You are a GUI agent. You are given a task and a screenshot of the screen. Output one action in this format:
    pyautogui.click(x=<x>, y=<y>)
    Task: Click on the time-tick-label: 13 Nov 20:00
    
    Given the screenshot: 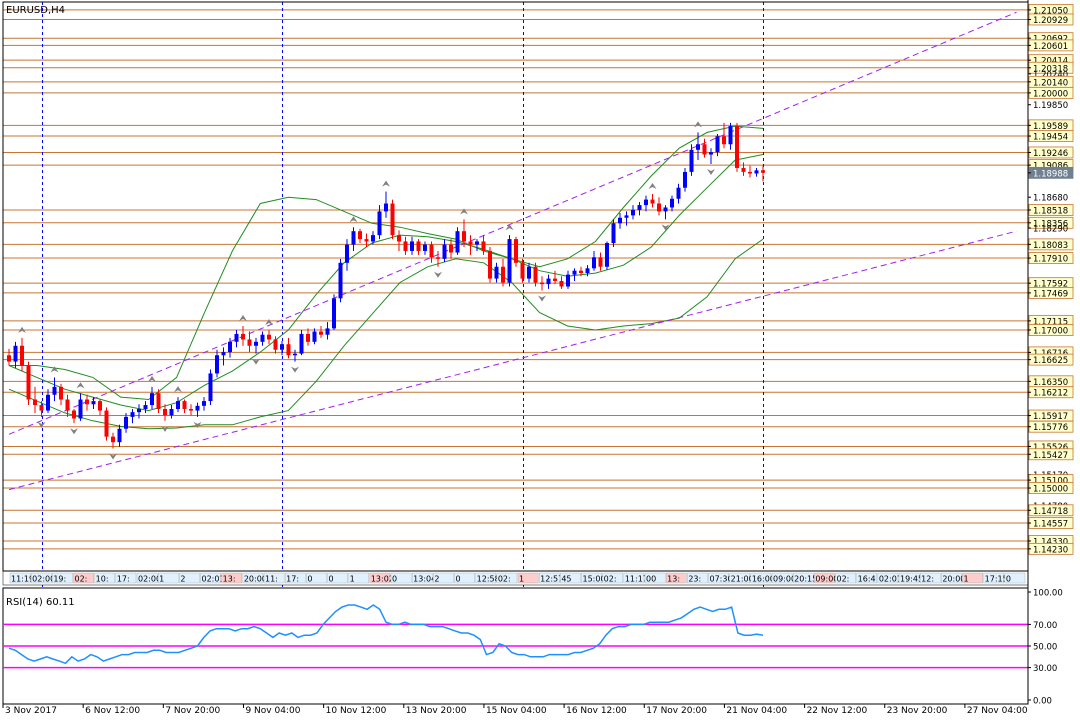 What is the action you would take?
    pyautogui.click(x=436, y=711)
    